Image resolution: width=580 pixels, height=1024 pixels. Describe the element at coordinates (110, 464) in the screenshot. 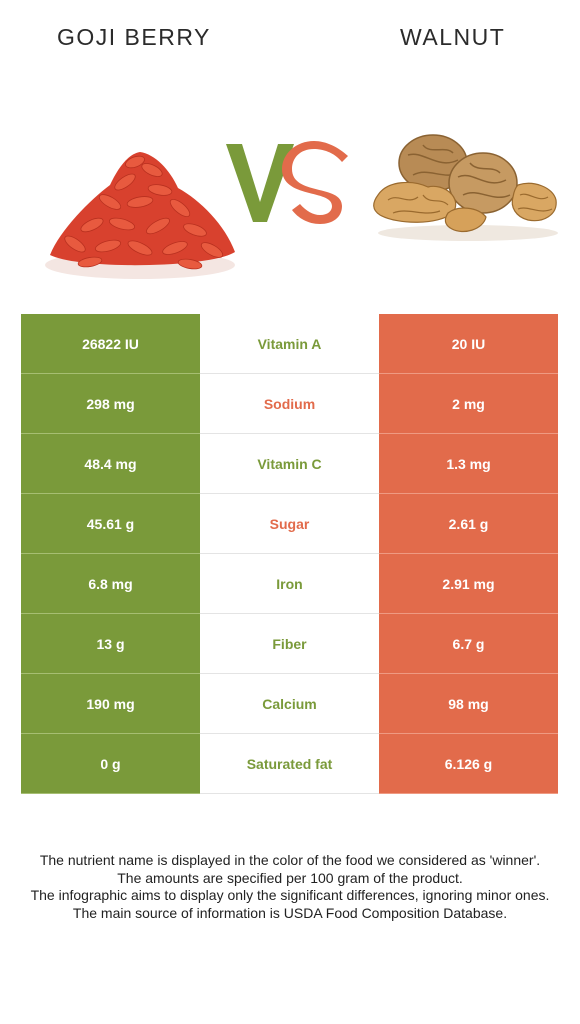

I see `left-value: 48.4 mg` at that location.